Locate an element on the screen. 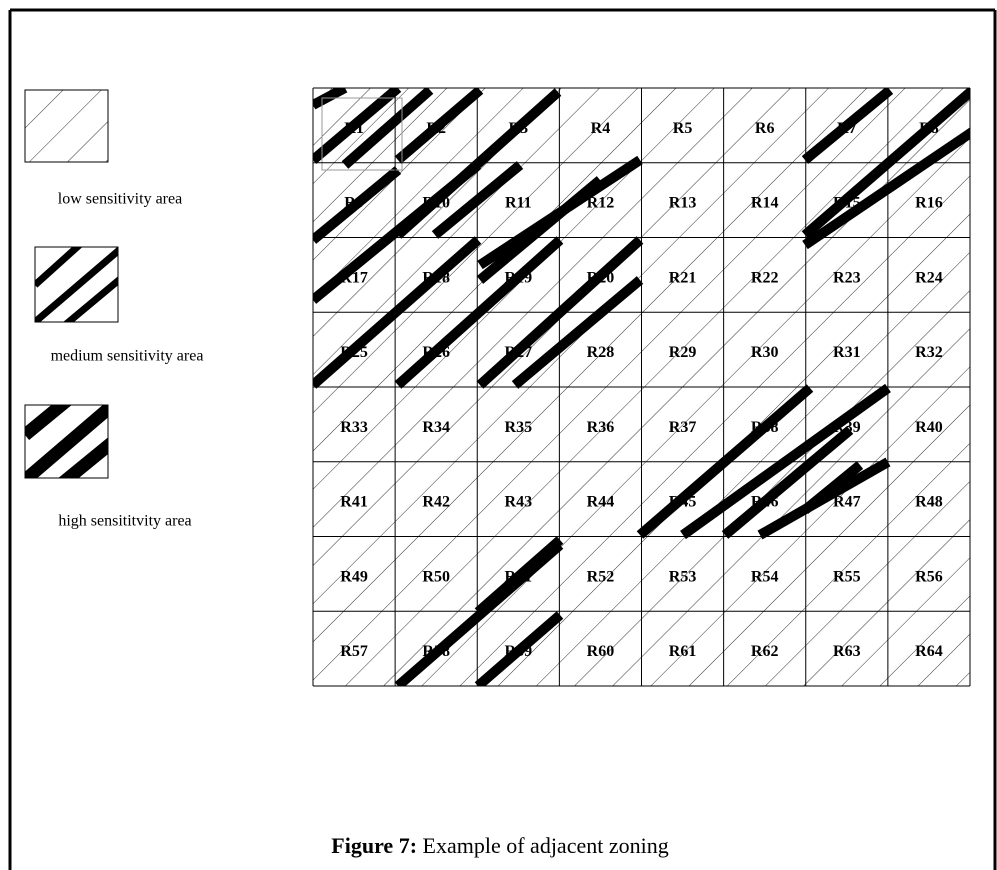 The width and height of the screenshot is (997, 870). cell-label: R3 is located at coordinates (519, 128).